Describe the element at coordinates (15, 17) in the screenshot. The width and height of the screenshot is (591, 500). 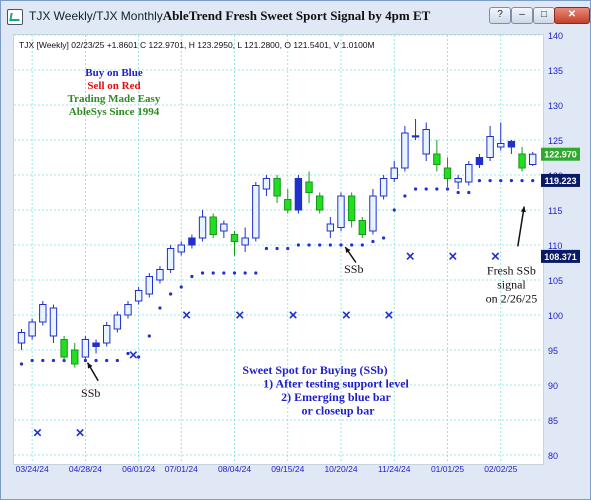
I see `app-icon` at that location.